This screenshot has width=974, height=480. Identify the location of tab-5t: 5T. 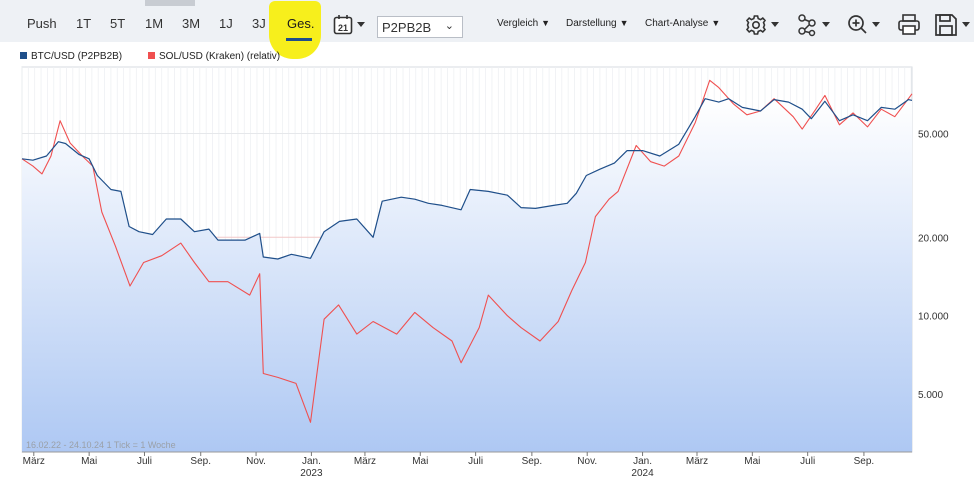
(118, 23).